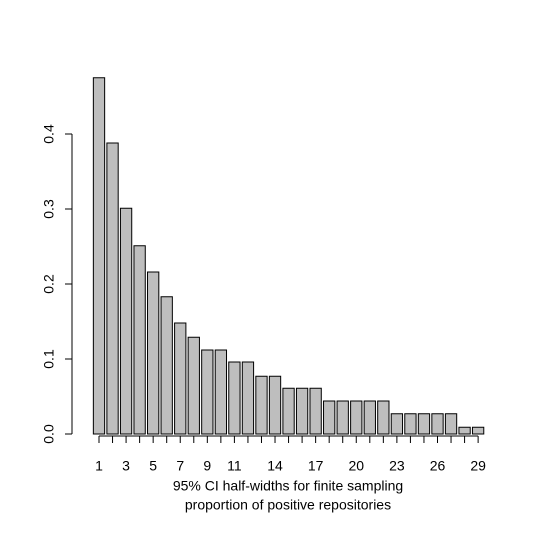 The width and height of the screenshot is (540, 535). Describe the element at coordinates (49, 434) in the screenshot. I see `y-tick-label: 0.0` at that location.